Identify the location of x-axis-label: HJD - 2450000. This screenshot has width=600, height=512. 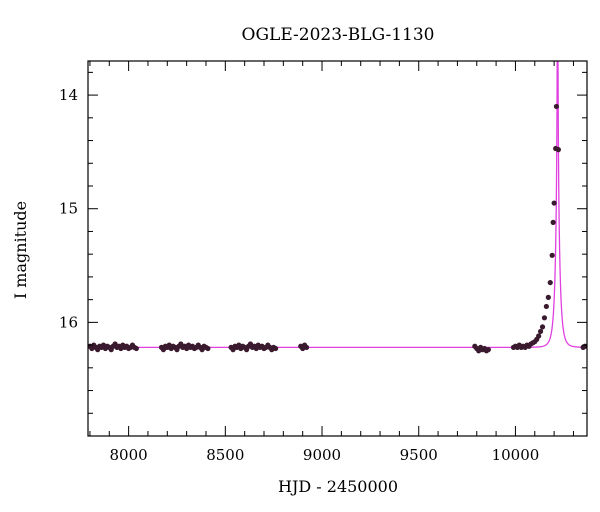
(338, 486).